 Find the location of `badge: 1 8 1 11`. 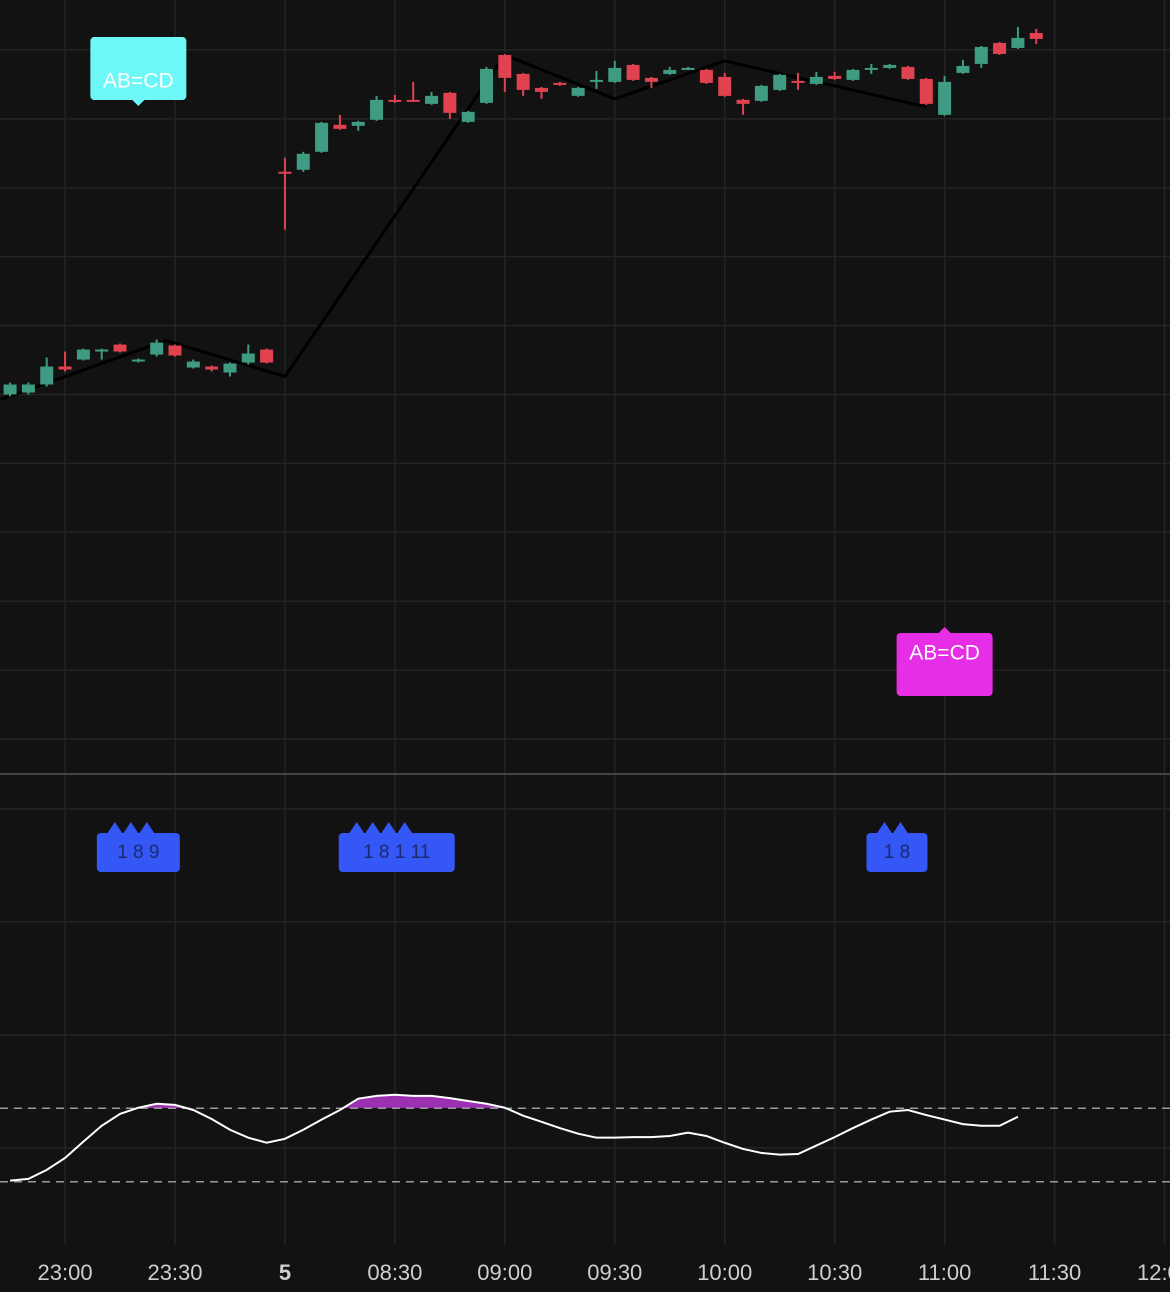

badge: 1 8 1 11 is located at coordinates (396, 847).